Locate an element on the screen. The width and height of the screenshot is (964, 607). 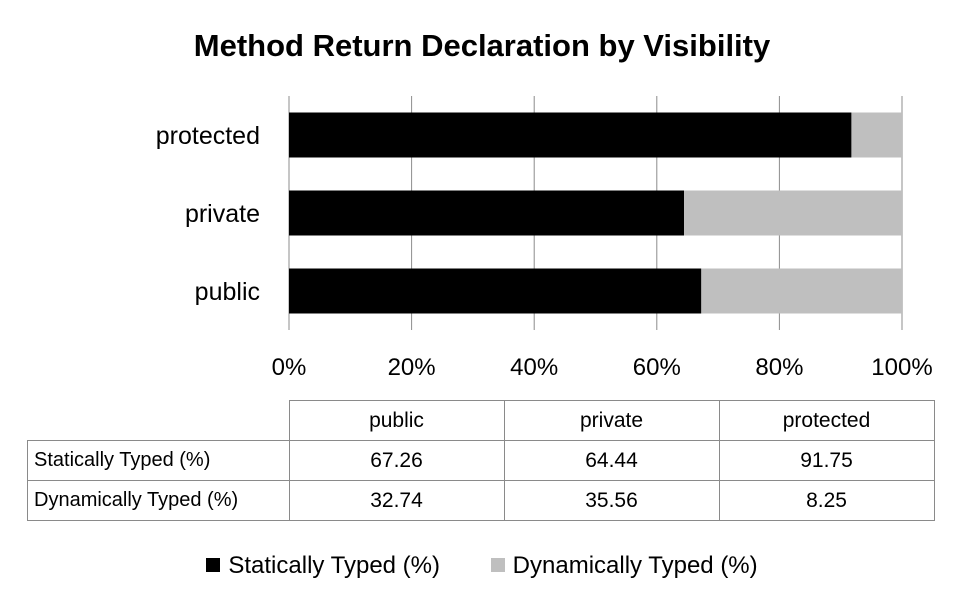
chart-title: Method Return Declaration by Visibility is located at coordinates (482, 45).